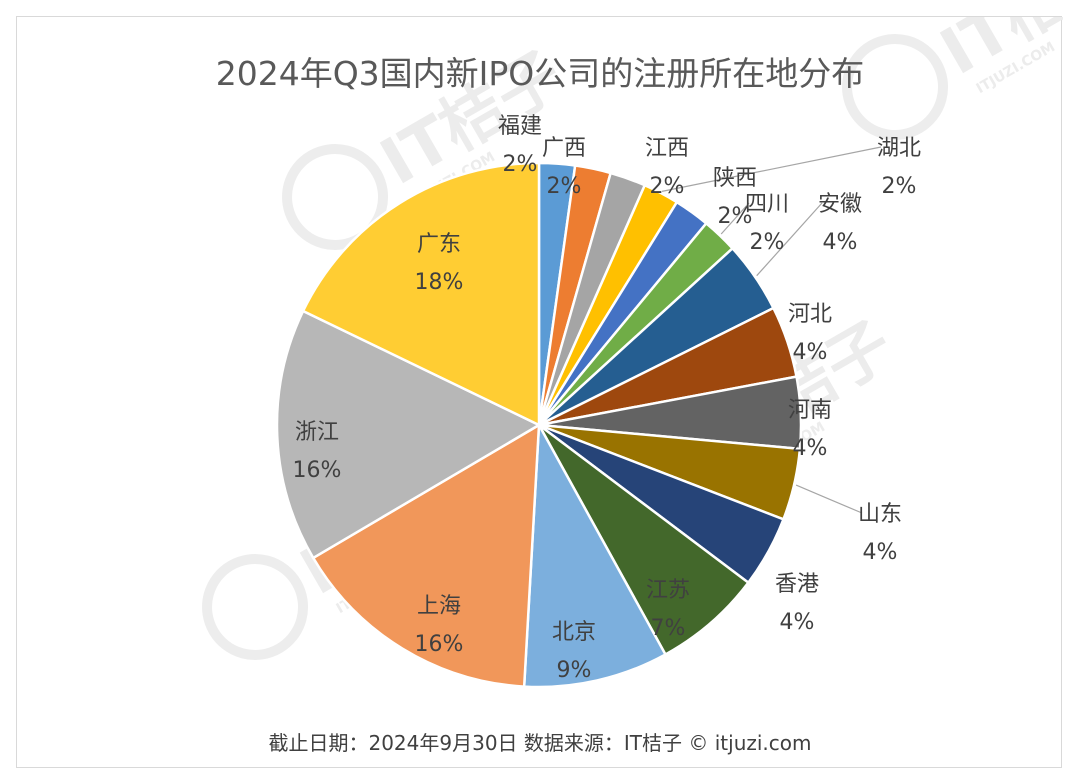  Describe the element at coordinates (439, 282) in the screenshot. I see `data-label-percent: 18%` at that location.